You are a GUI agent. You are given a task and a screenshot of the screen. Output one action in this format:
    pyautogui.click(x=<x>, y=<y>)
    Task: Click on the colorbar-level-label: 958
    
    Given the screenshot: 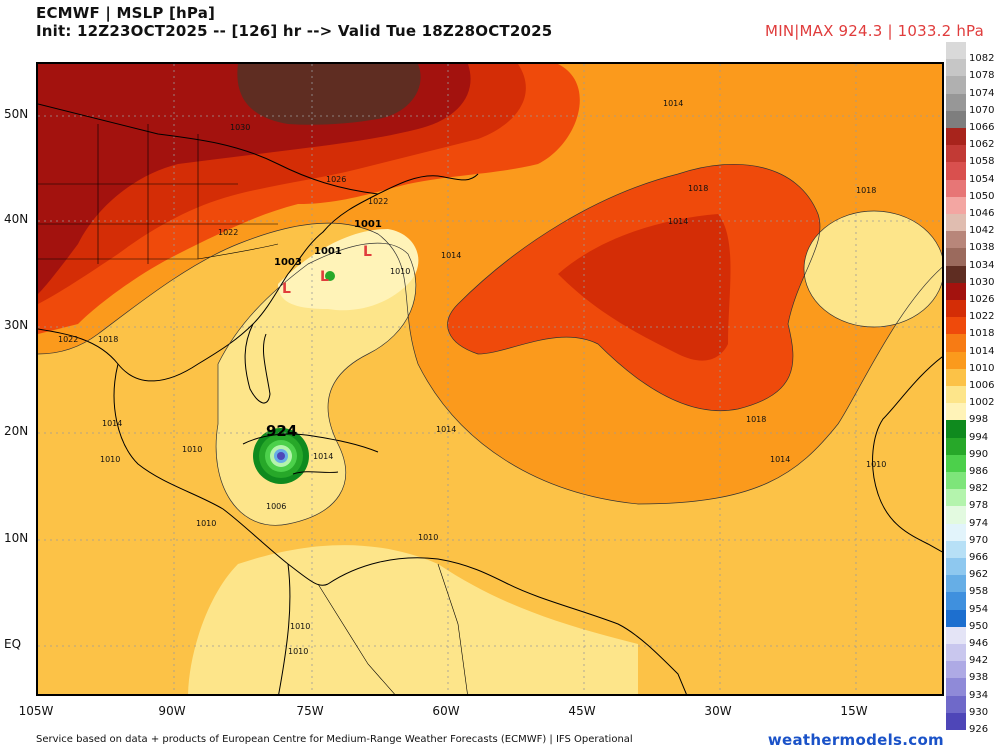 What is the action you would take?
    pyautogui.click(x=979, y=592)
    